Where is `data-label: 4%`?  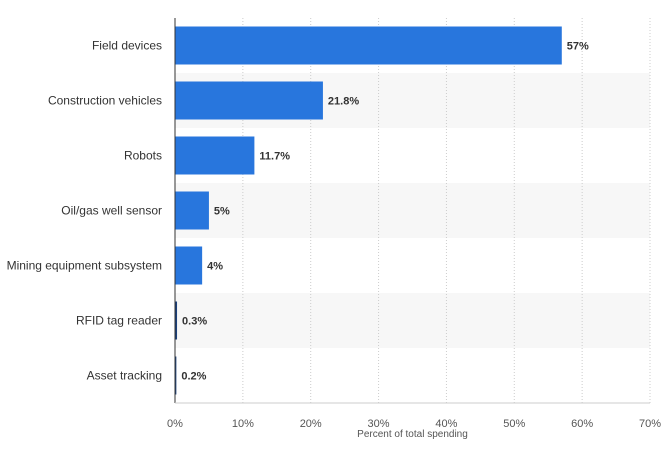
data-label: 4% is located at coordinates (215, 267).